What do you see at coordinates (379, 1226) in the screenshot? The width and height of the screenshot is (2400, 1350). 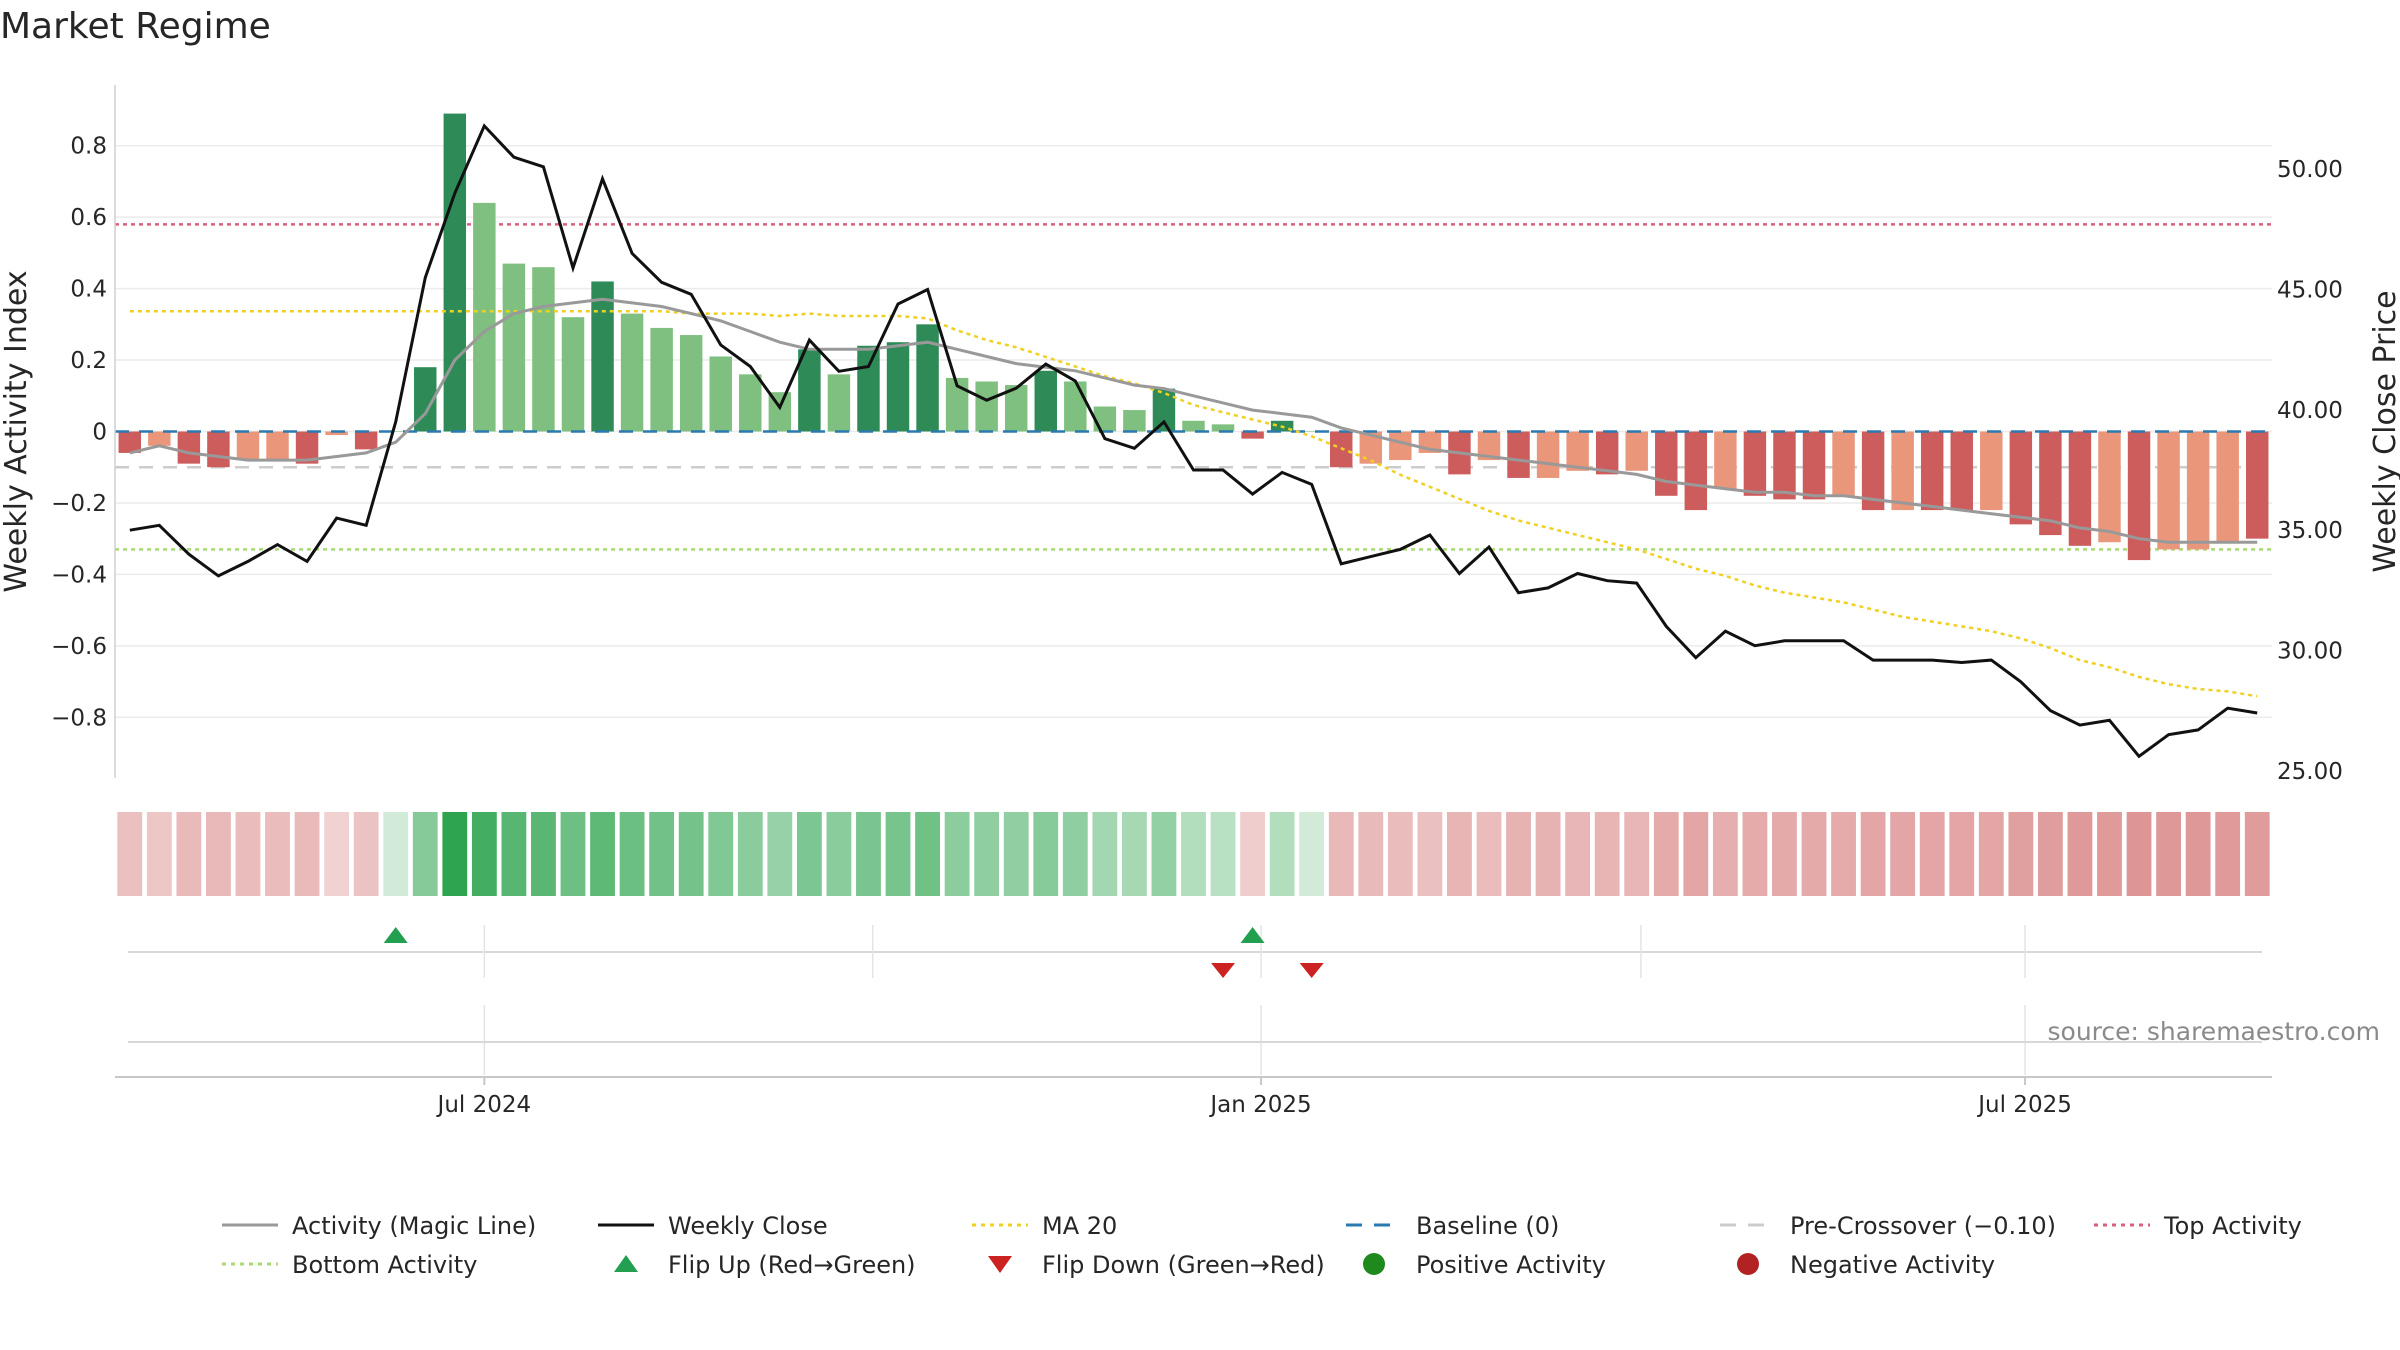 I see `legend-item: Activity (Magic Line)` at bounding box center [379, 1226].